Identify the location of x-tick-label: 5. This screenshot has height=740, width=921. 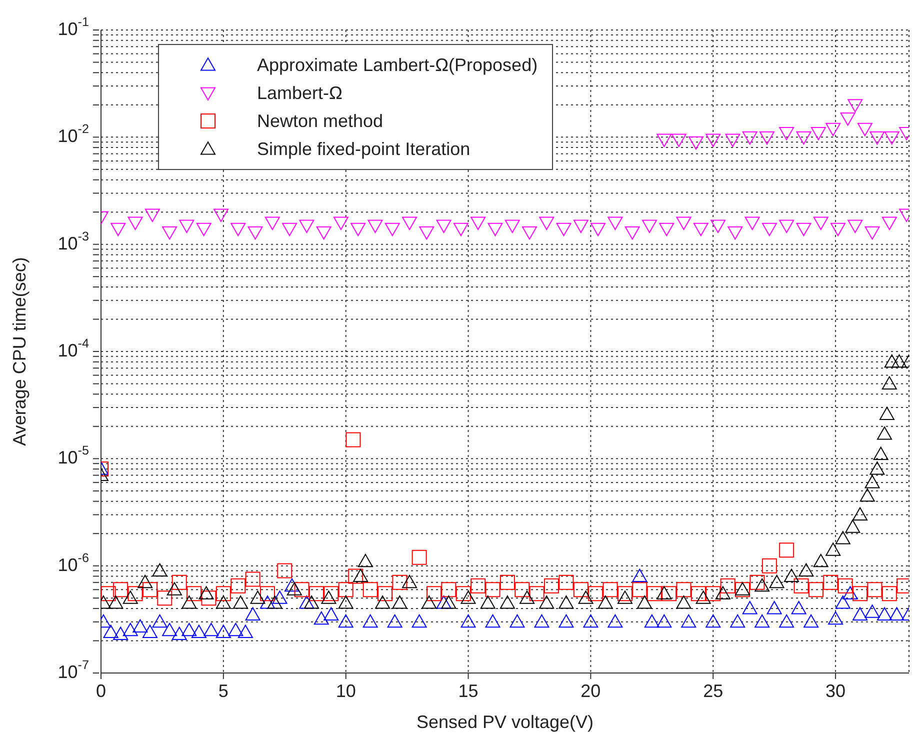
(223, 691).